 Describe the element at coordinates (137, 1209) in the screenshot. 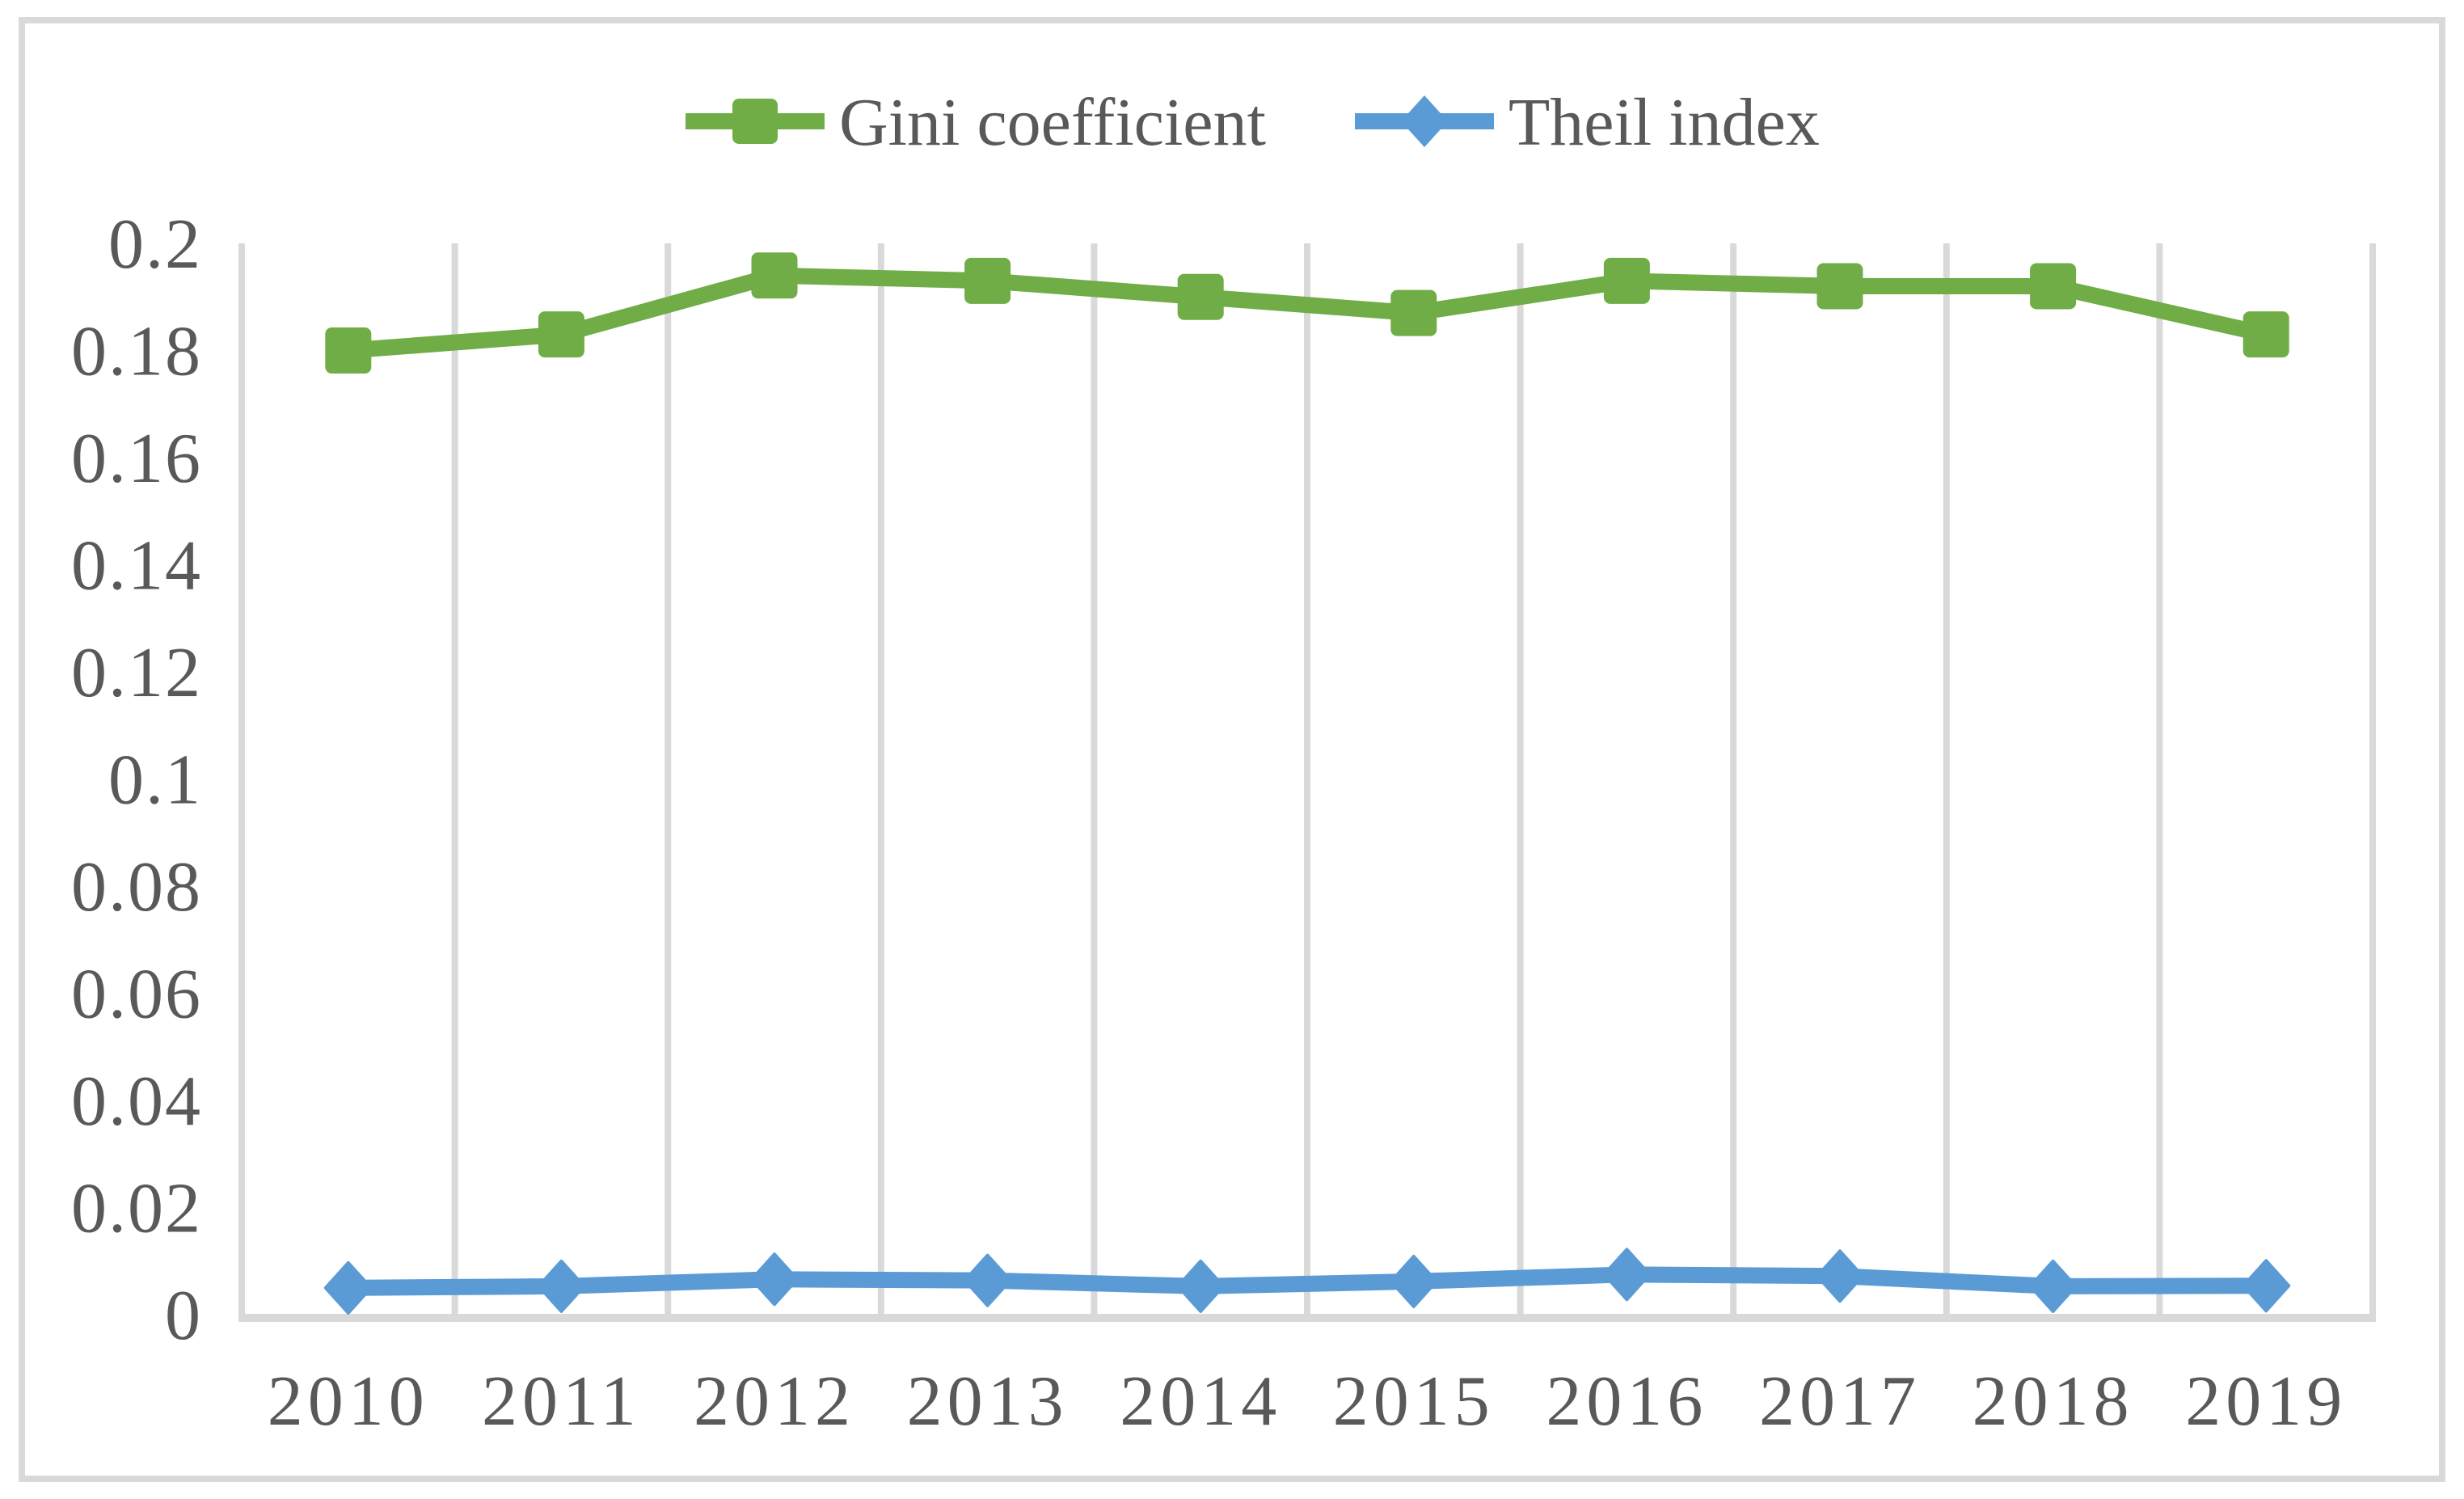

I see `y-tick-label: 0.02` at that location.